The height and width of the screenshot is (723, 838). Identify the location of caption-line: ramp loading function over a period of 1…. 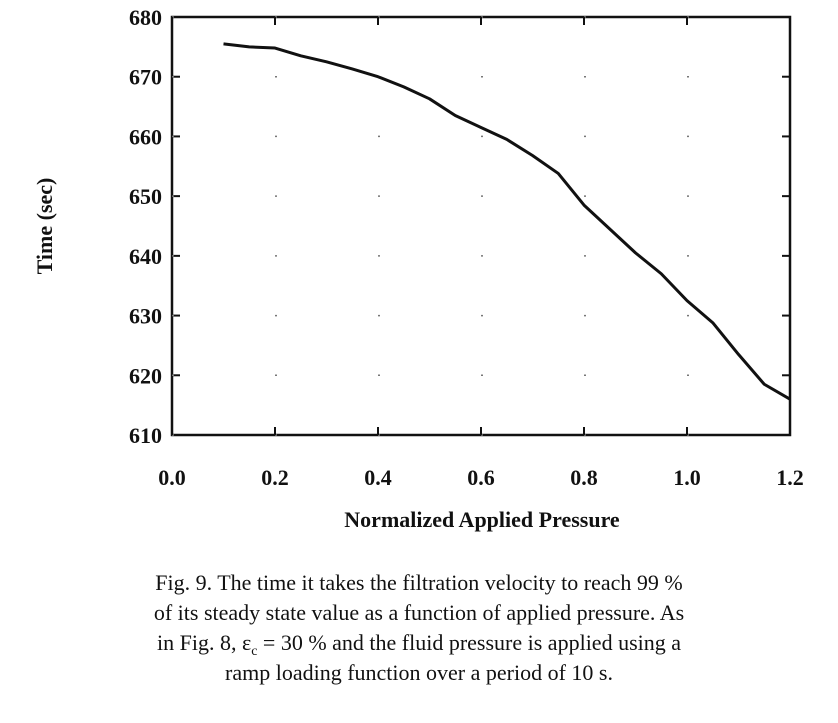
(419, 672).